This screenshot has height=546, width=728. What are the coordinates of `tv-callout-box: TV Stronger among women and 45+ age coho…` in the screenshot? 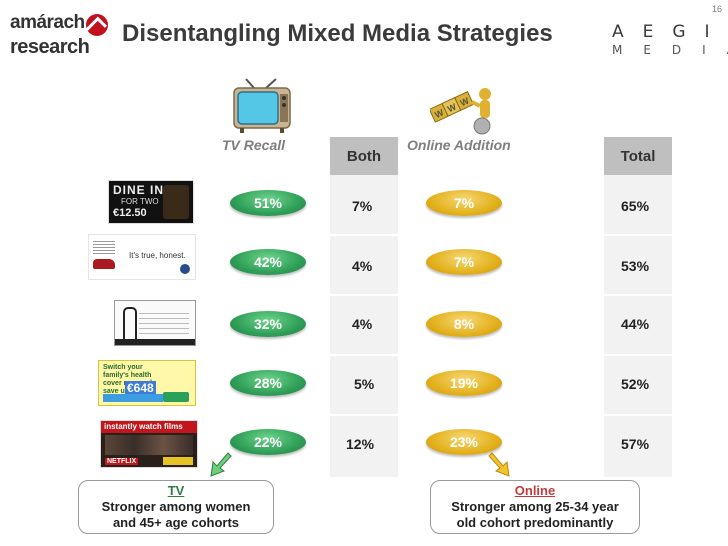 It's located at (176, 507).